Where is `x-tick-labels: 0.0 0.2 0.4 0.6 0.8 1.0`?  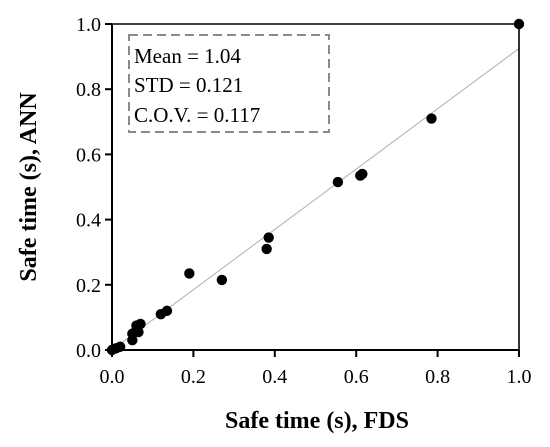 x-tick-labels: 0.0 0.2 0.4 0.6 0.8 1.0 is located at coordinates (316, 377).